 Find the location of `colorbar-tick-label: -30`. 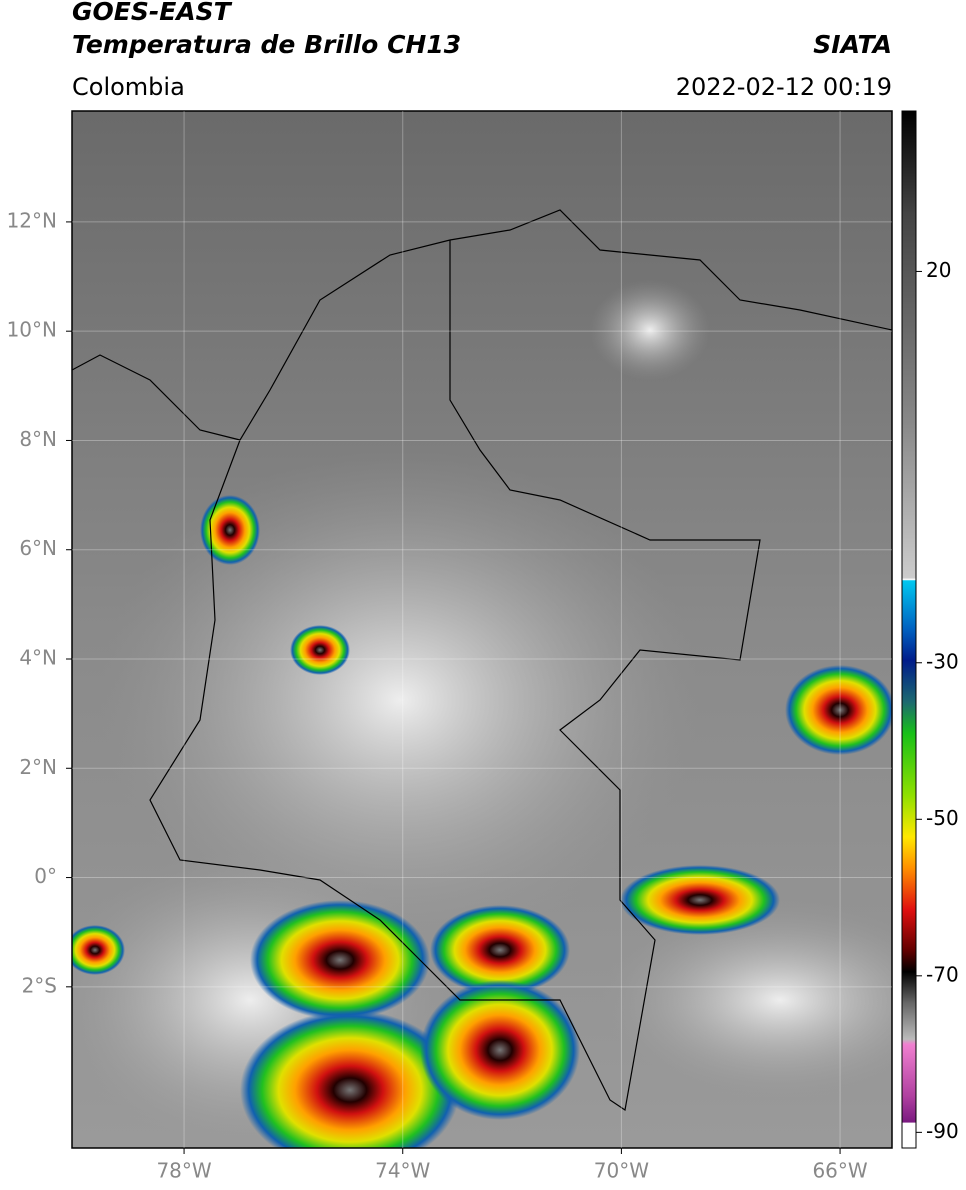

colorbar-tick-label: -30 is located at coordinates (942, 661).